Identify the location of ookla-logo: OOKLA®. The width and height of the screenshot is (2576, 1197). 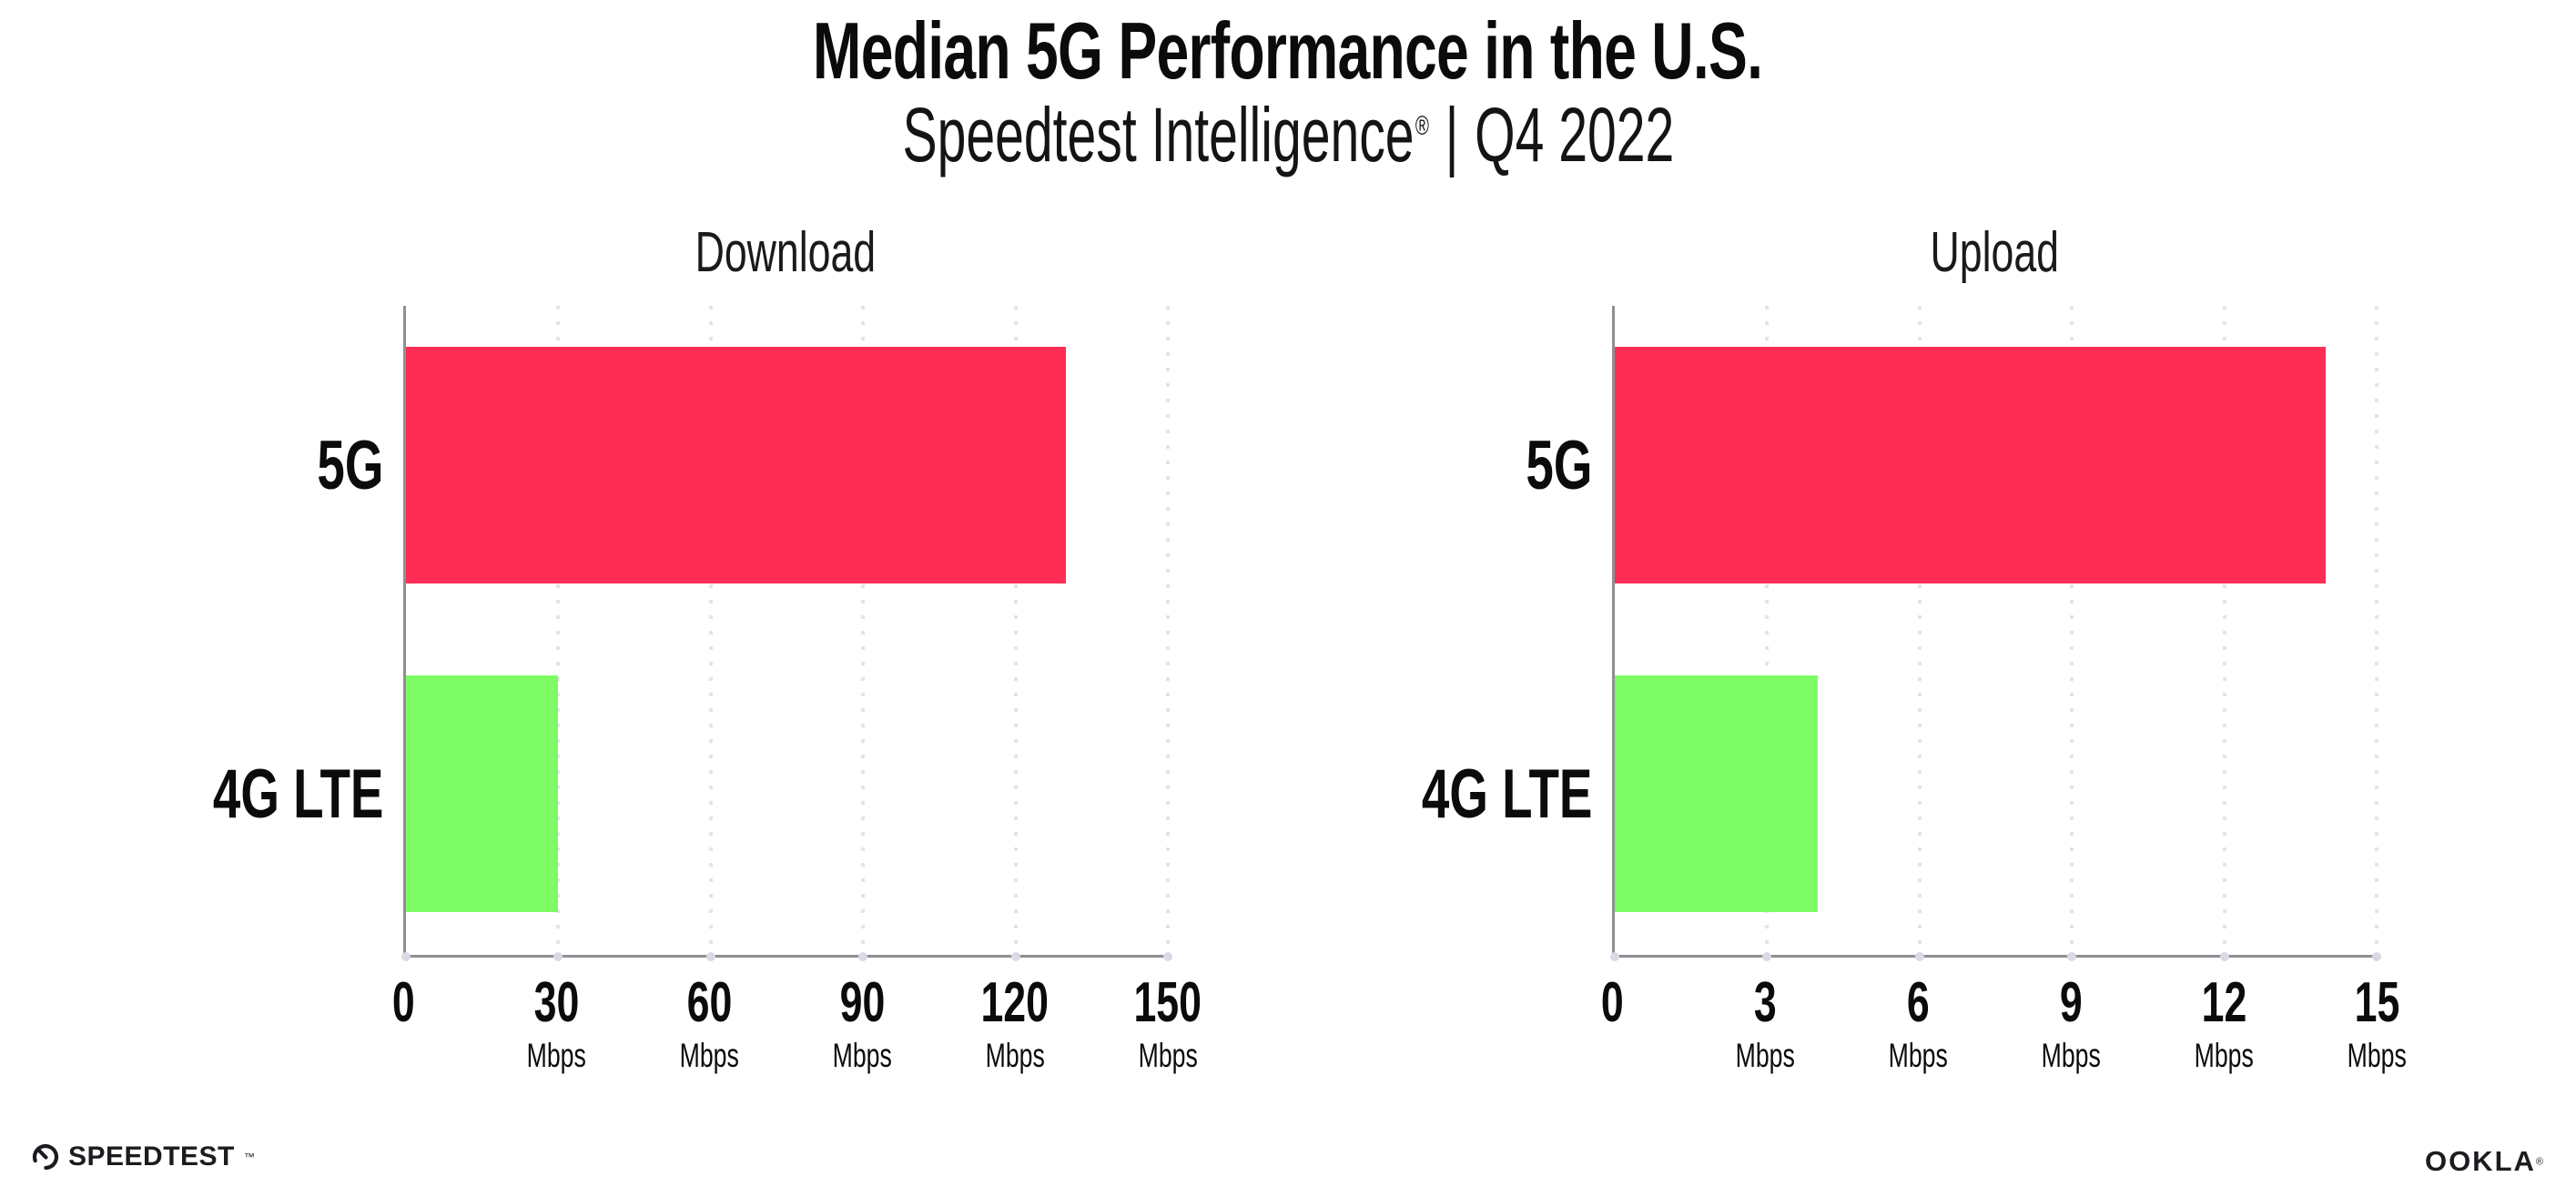
(2484, 1162).